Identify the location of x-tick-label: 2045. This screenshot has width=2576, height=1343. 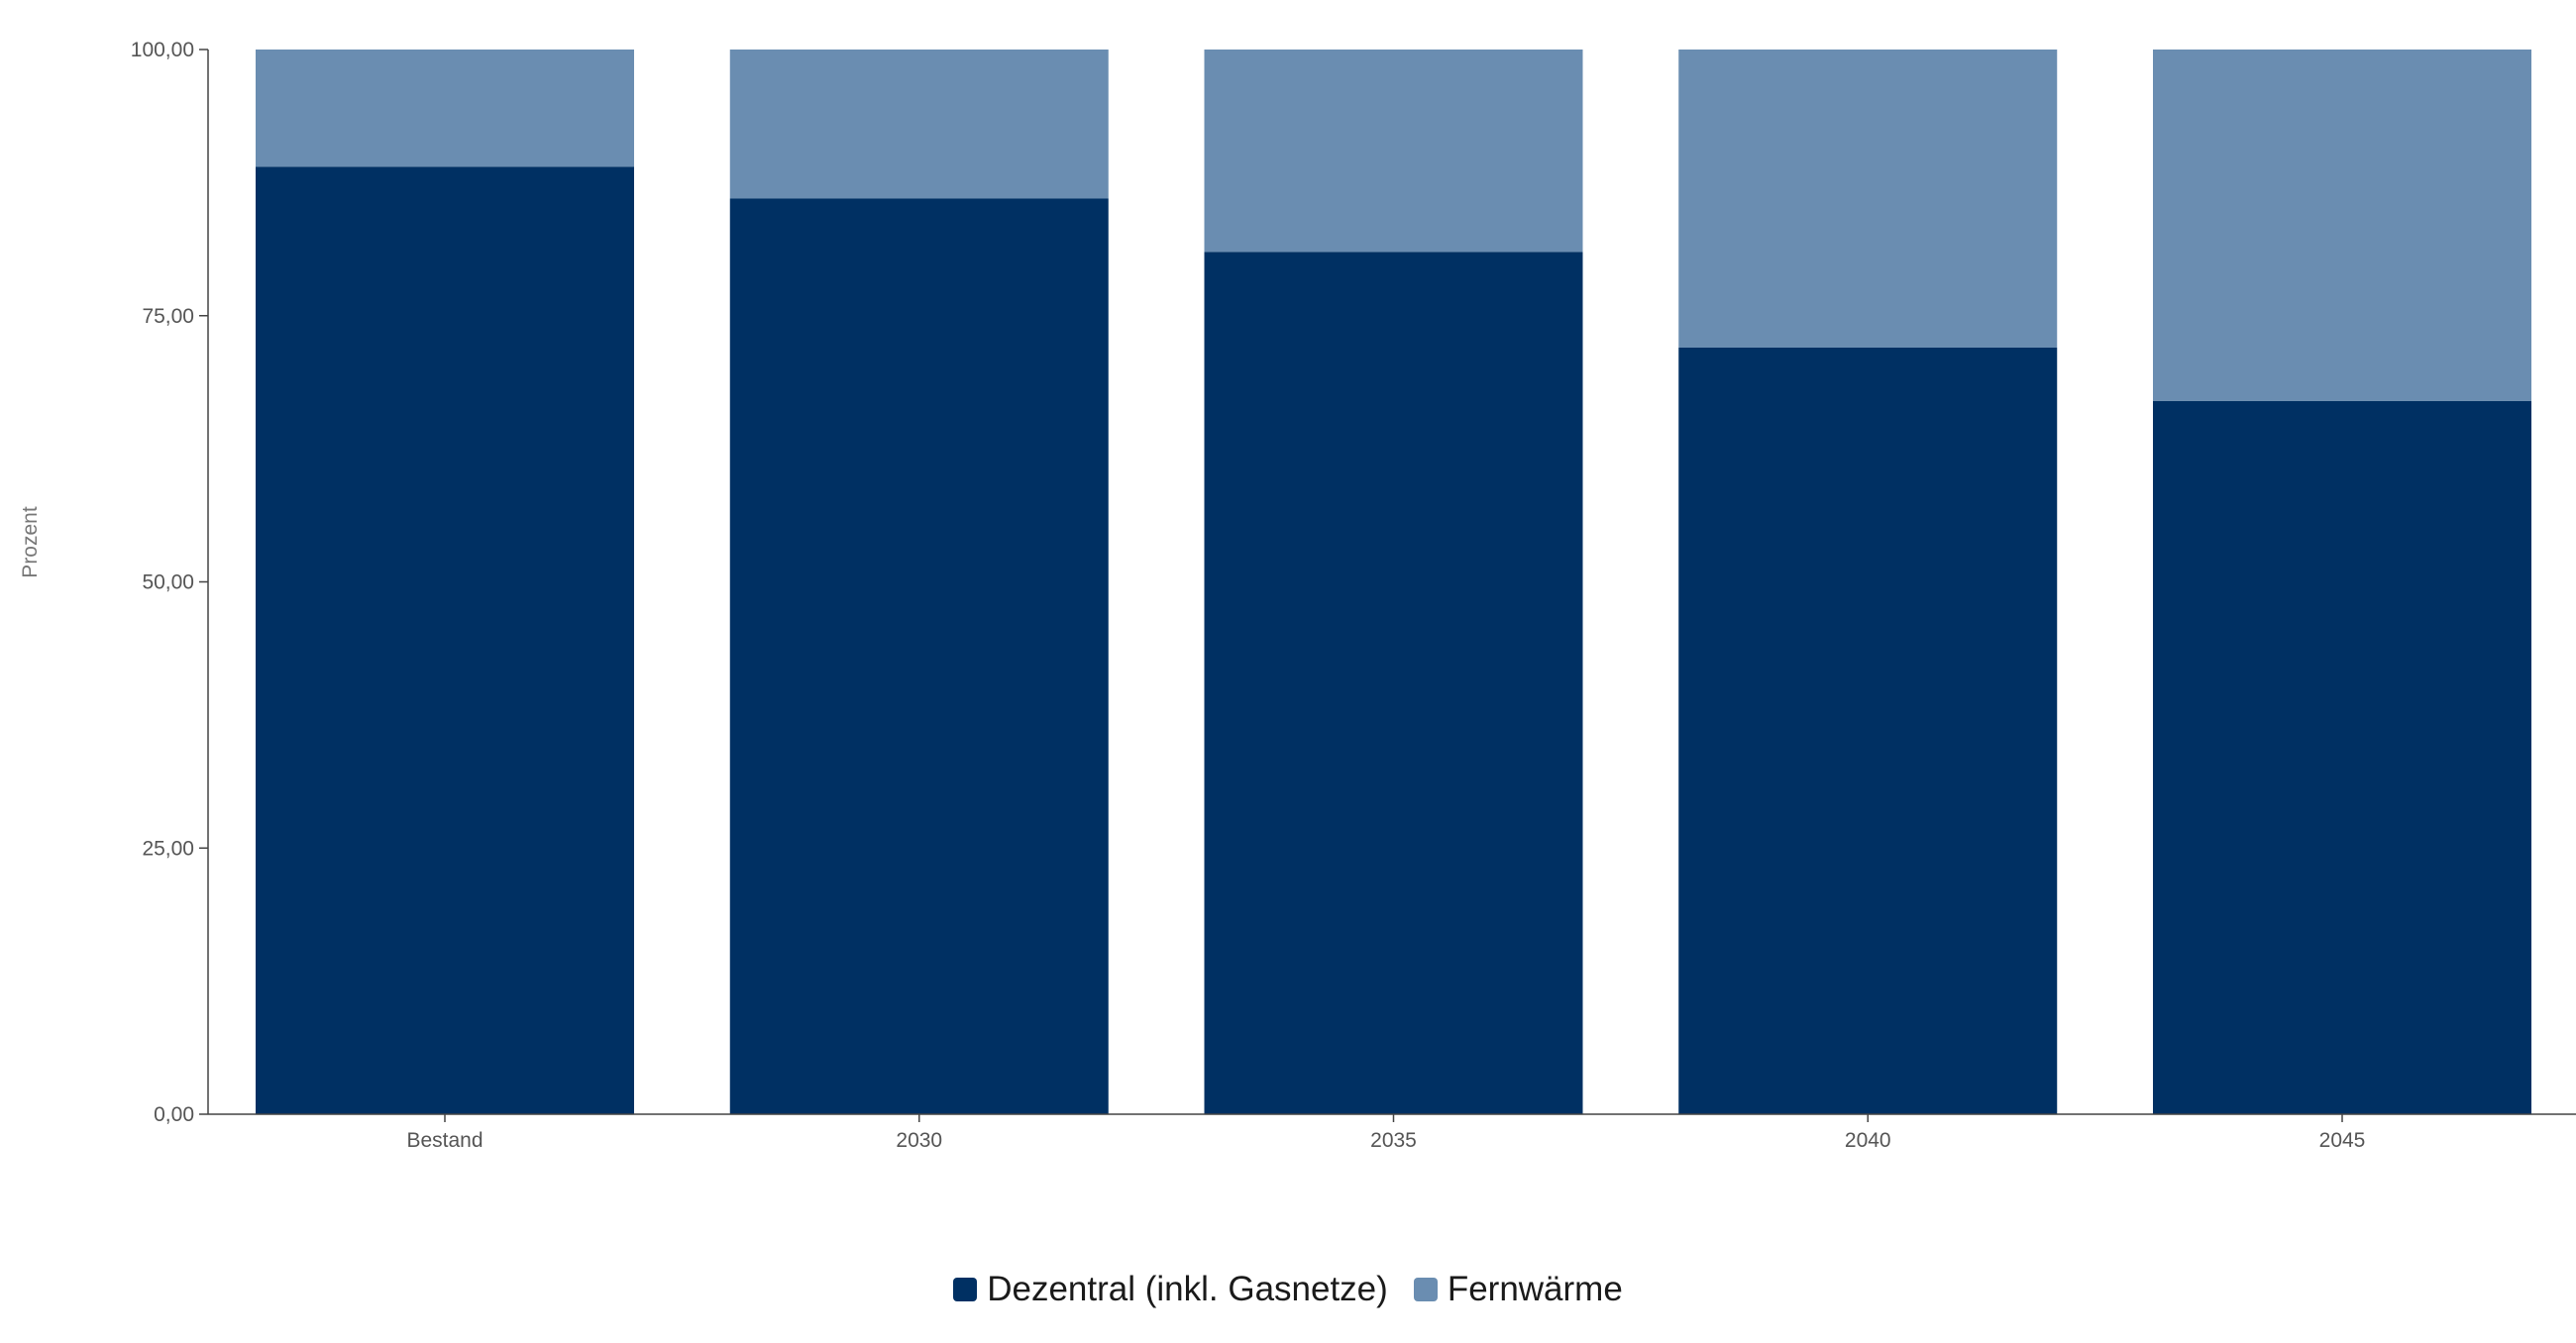
(2342, 1140).